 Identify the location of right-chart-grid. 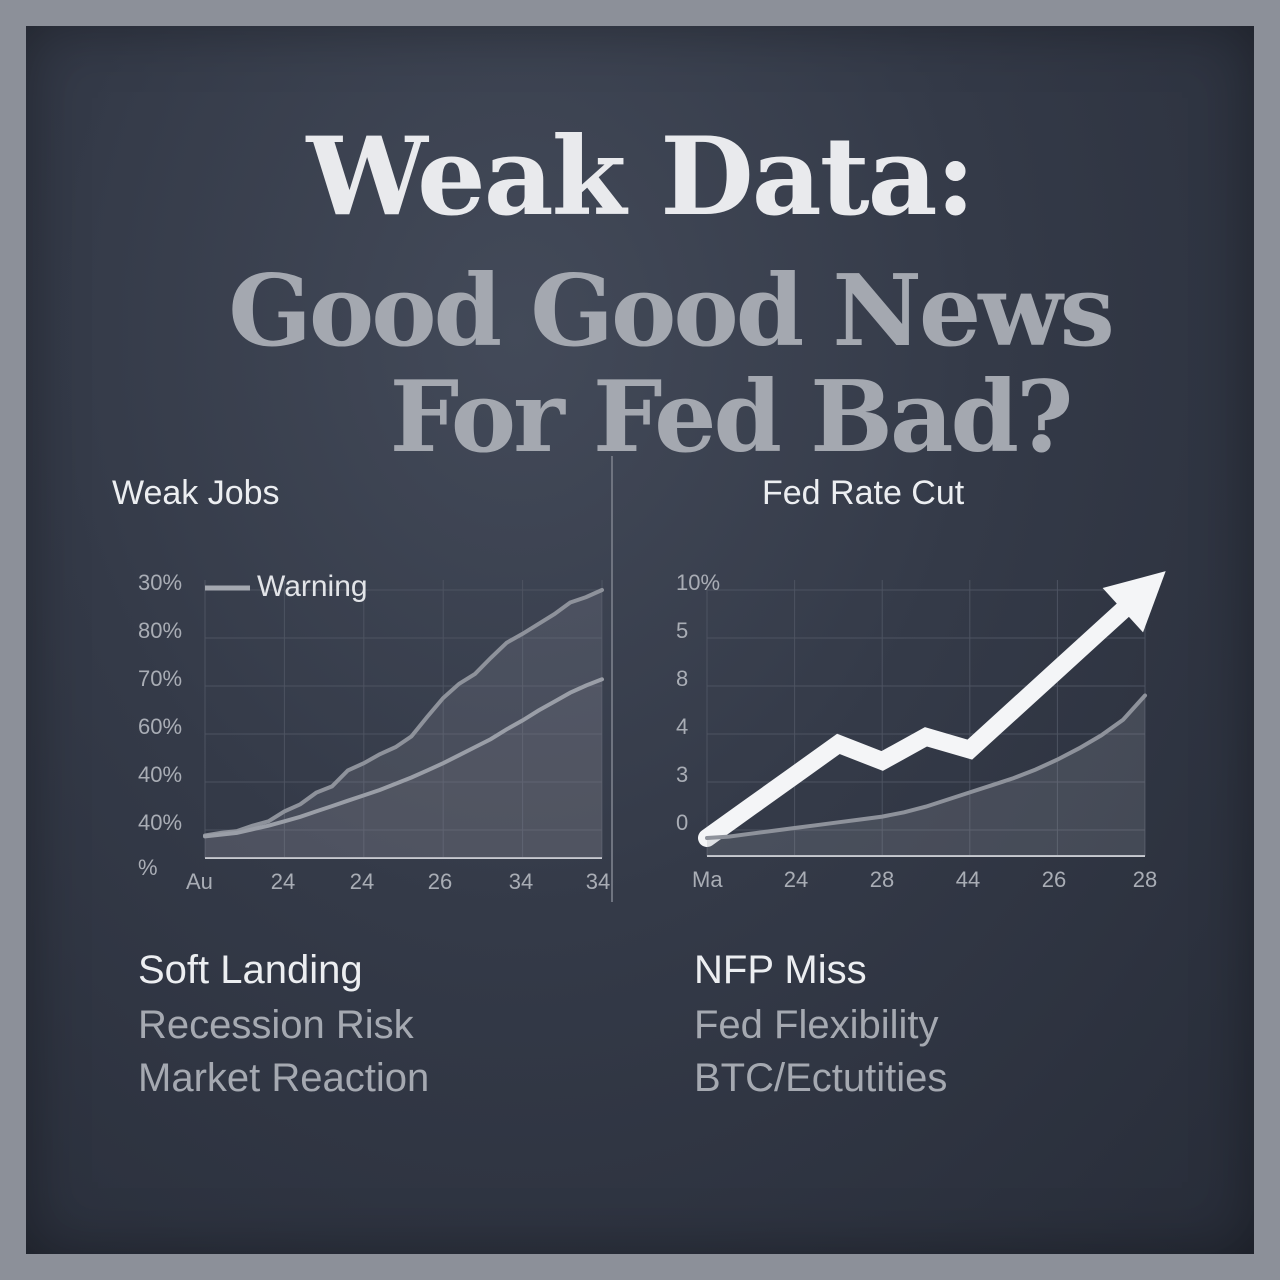
(926, 718).